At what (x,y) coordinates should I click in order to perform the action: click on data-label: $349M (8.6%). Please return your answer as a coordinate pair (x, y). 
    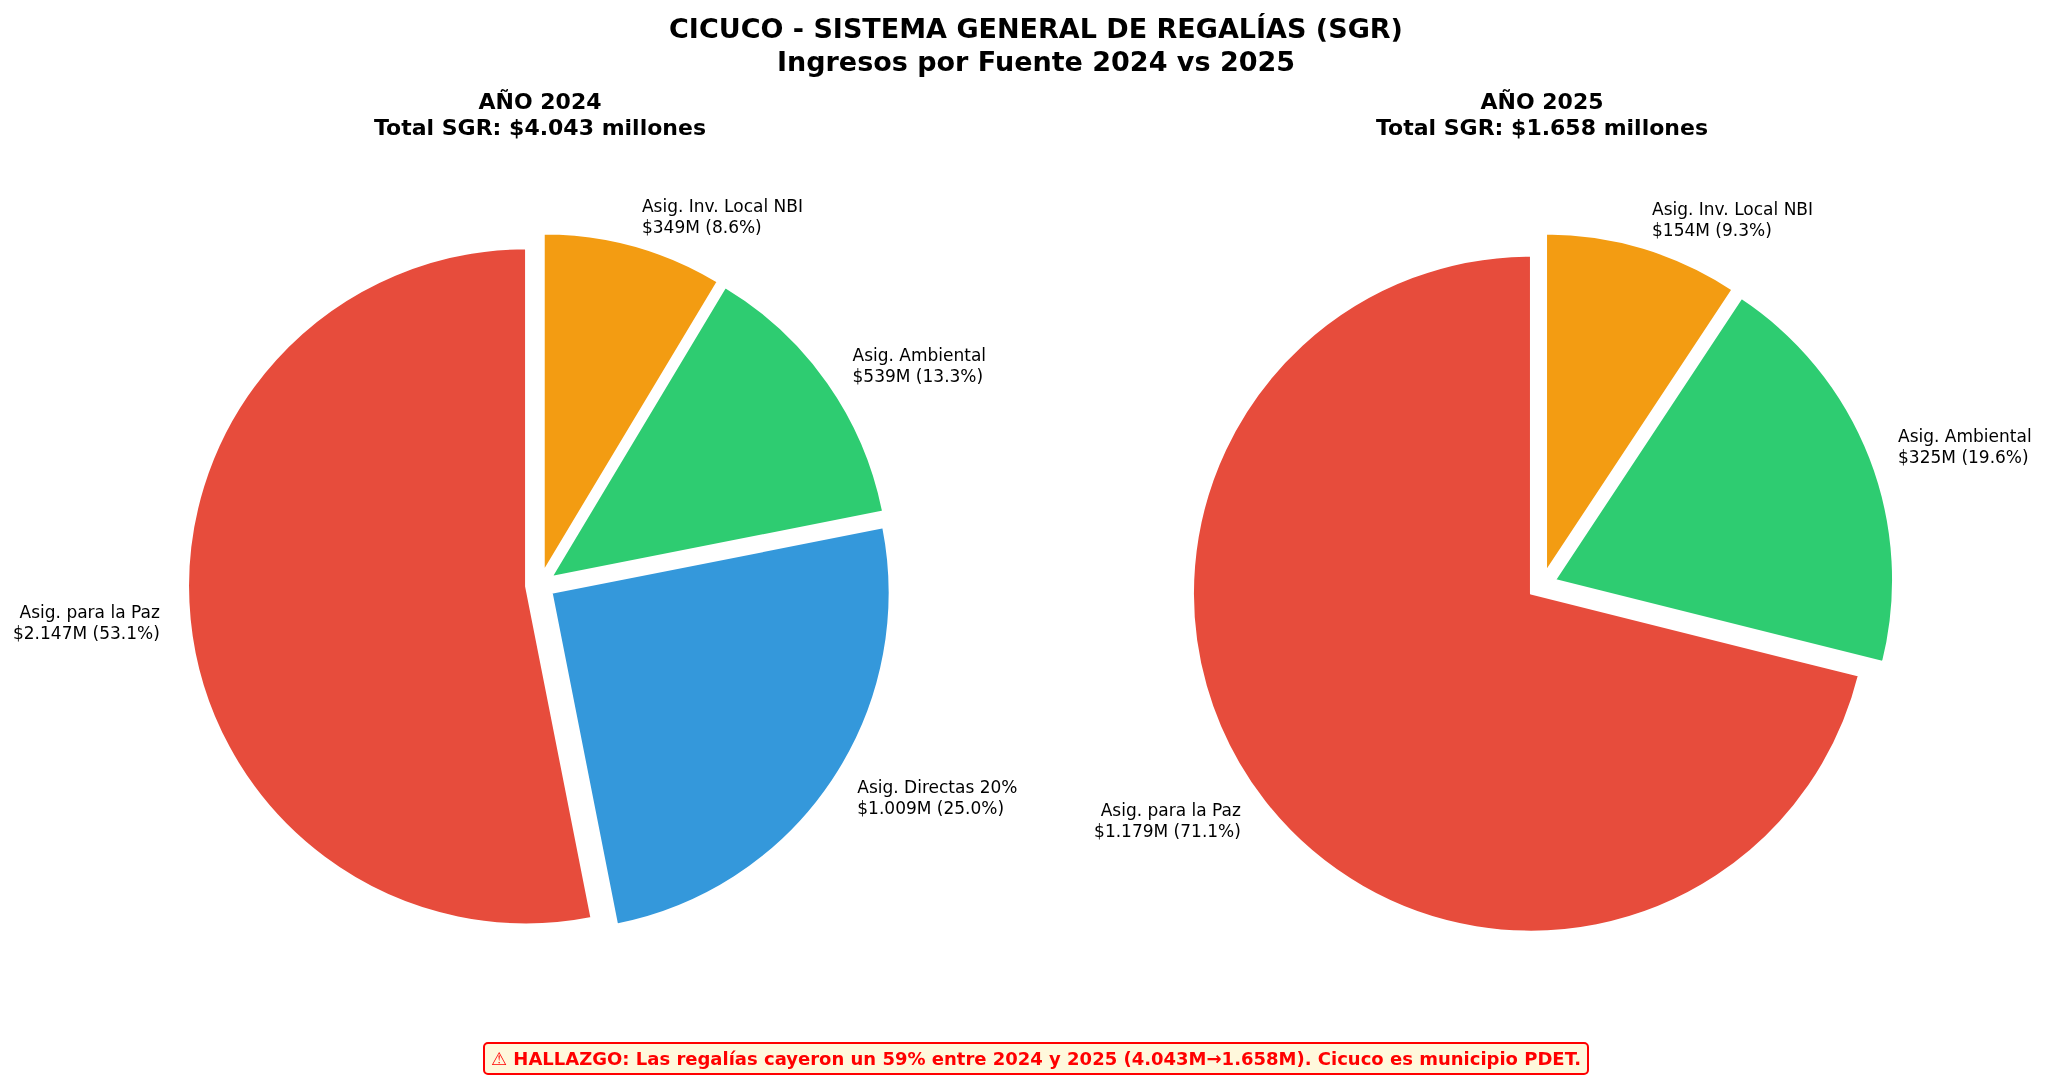
    Looking at the image, I should click on (701, 227).